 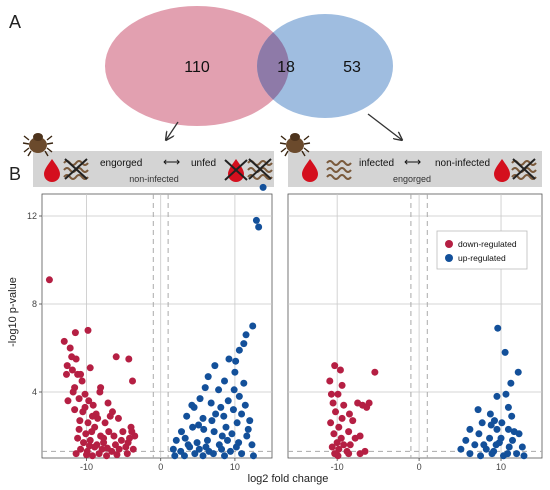 I want to click on condition-banner-left: engorged ⟷ unfed non-infected, so click(x=148, y=159).